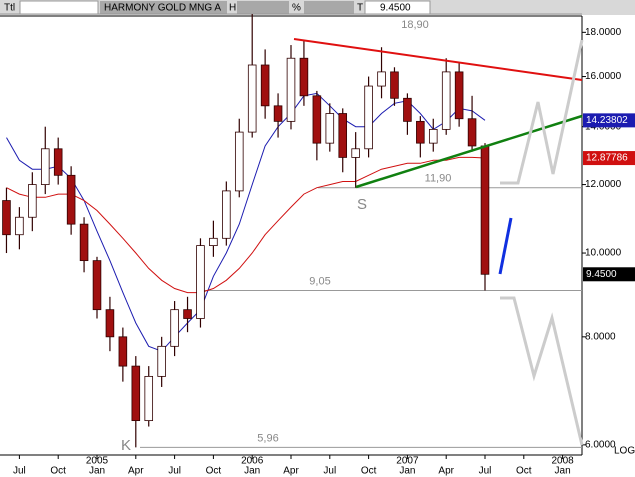 This screenshot has height=477, width=635. What do you see at coordinates (624, 450) in the screenshot?
I see `scale-label: LOG` at bounding box center [624, 450].